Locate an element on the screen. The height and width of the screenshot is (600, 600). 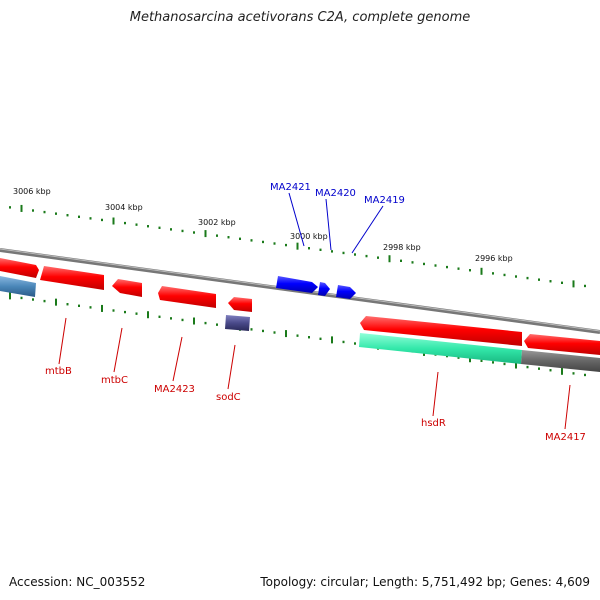
tick-label: 3004 kbp is located at coordinates (124, 207).